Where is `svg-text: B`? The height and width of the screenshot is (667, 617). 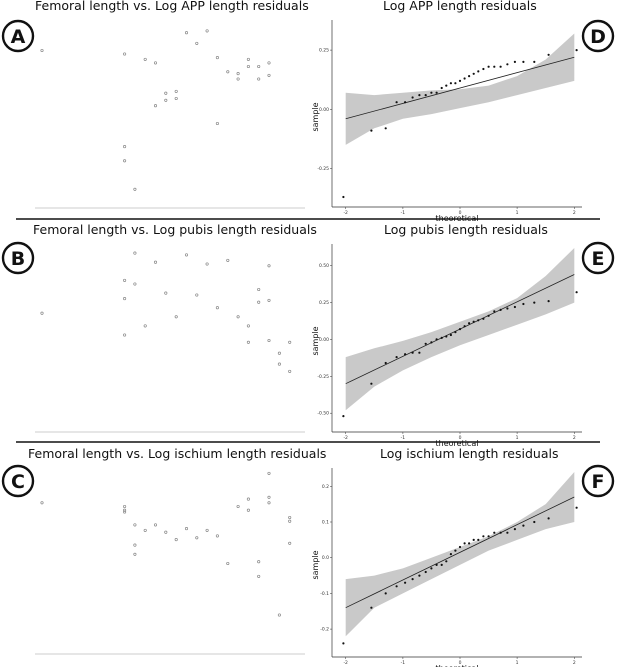 svg-text: B is located at coordinates (18, 259).